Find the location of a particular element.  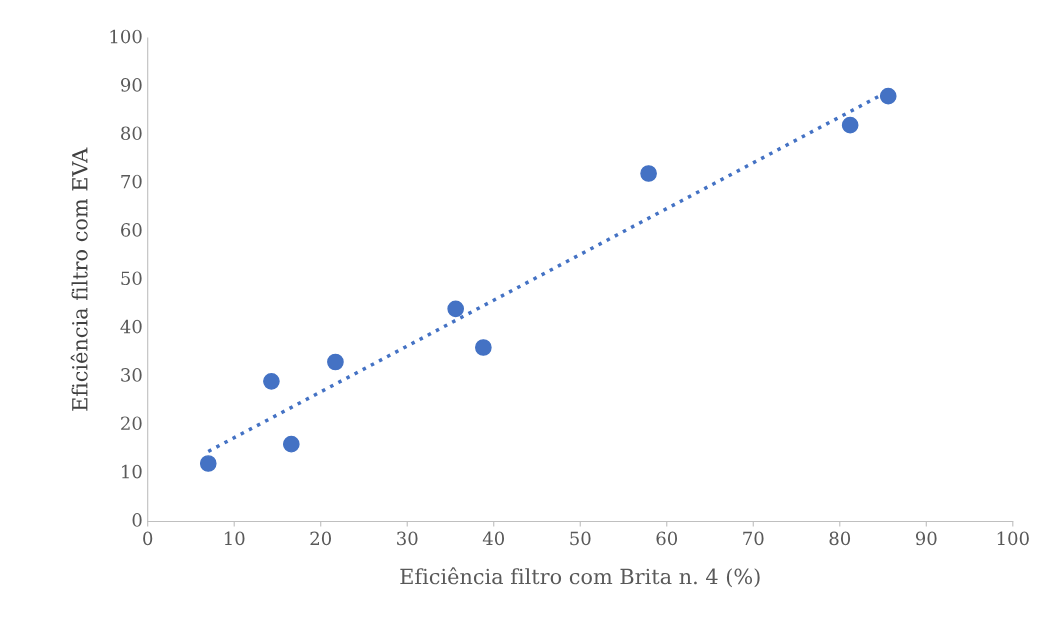

x-tick-label: 100 is located at coordinates (1013, 538).